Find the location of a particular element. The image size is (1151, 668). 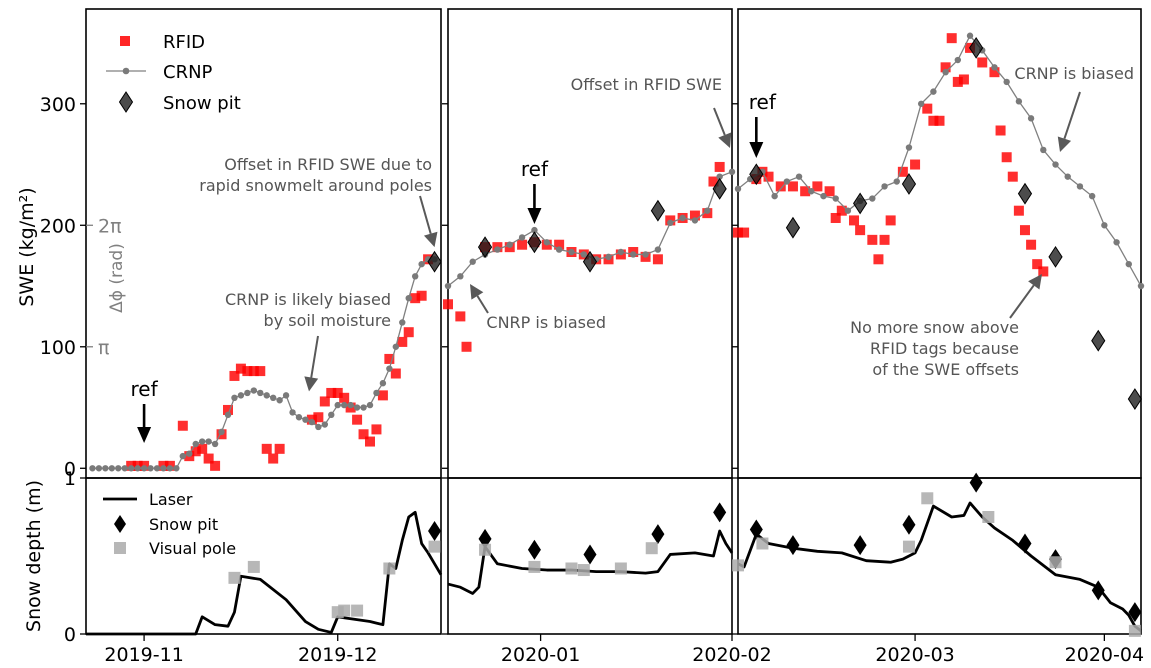

xtick-label: 2019-12 is located at coordinates (337, 655).